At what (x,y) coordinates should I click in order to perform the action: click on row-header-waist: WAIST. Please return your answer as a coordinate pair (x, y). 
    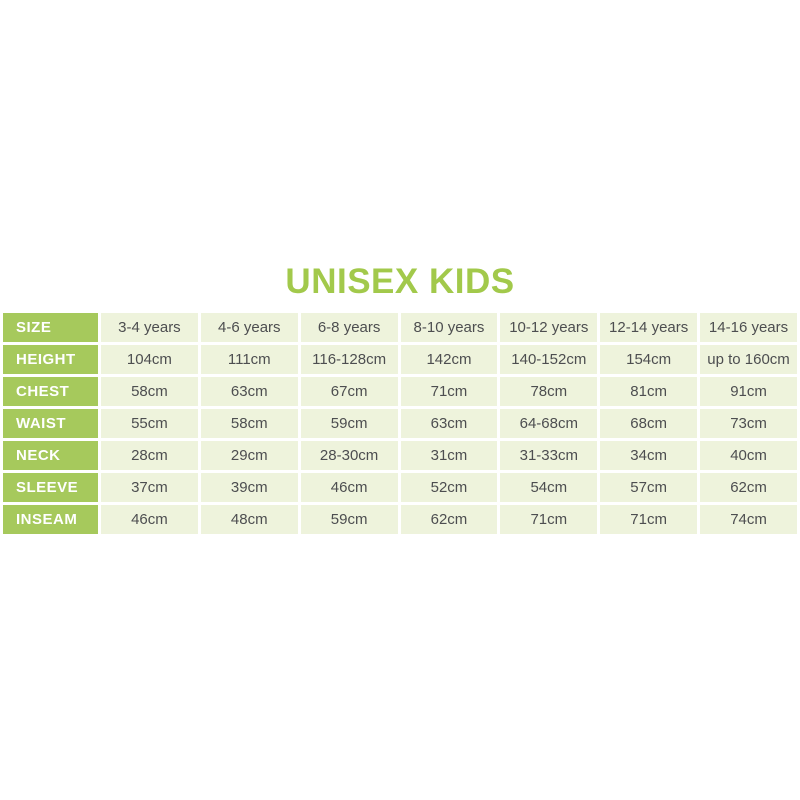
    Looking at the image, I should click on (50, 423).